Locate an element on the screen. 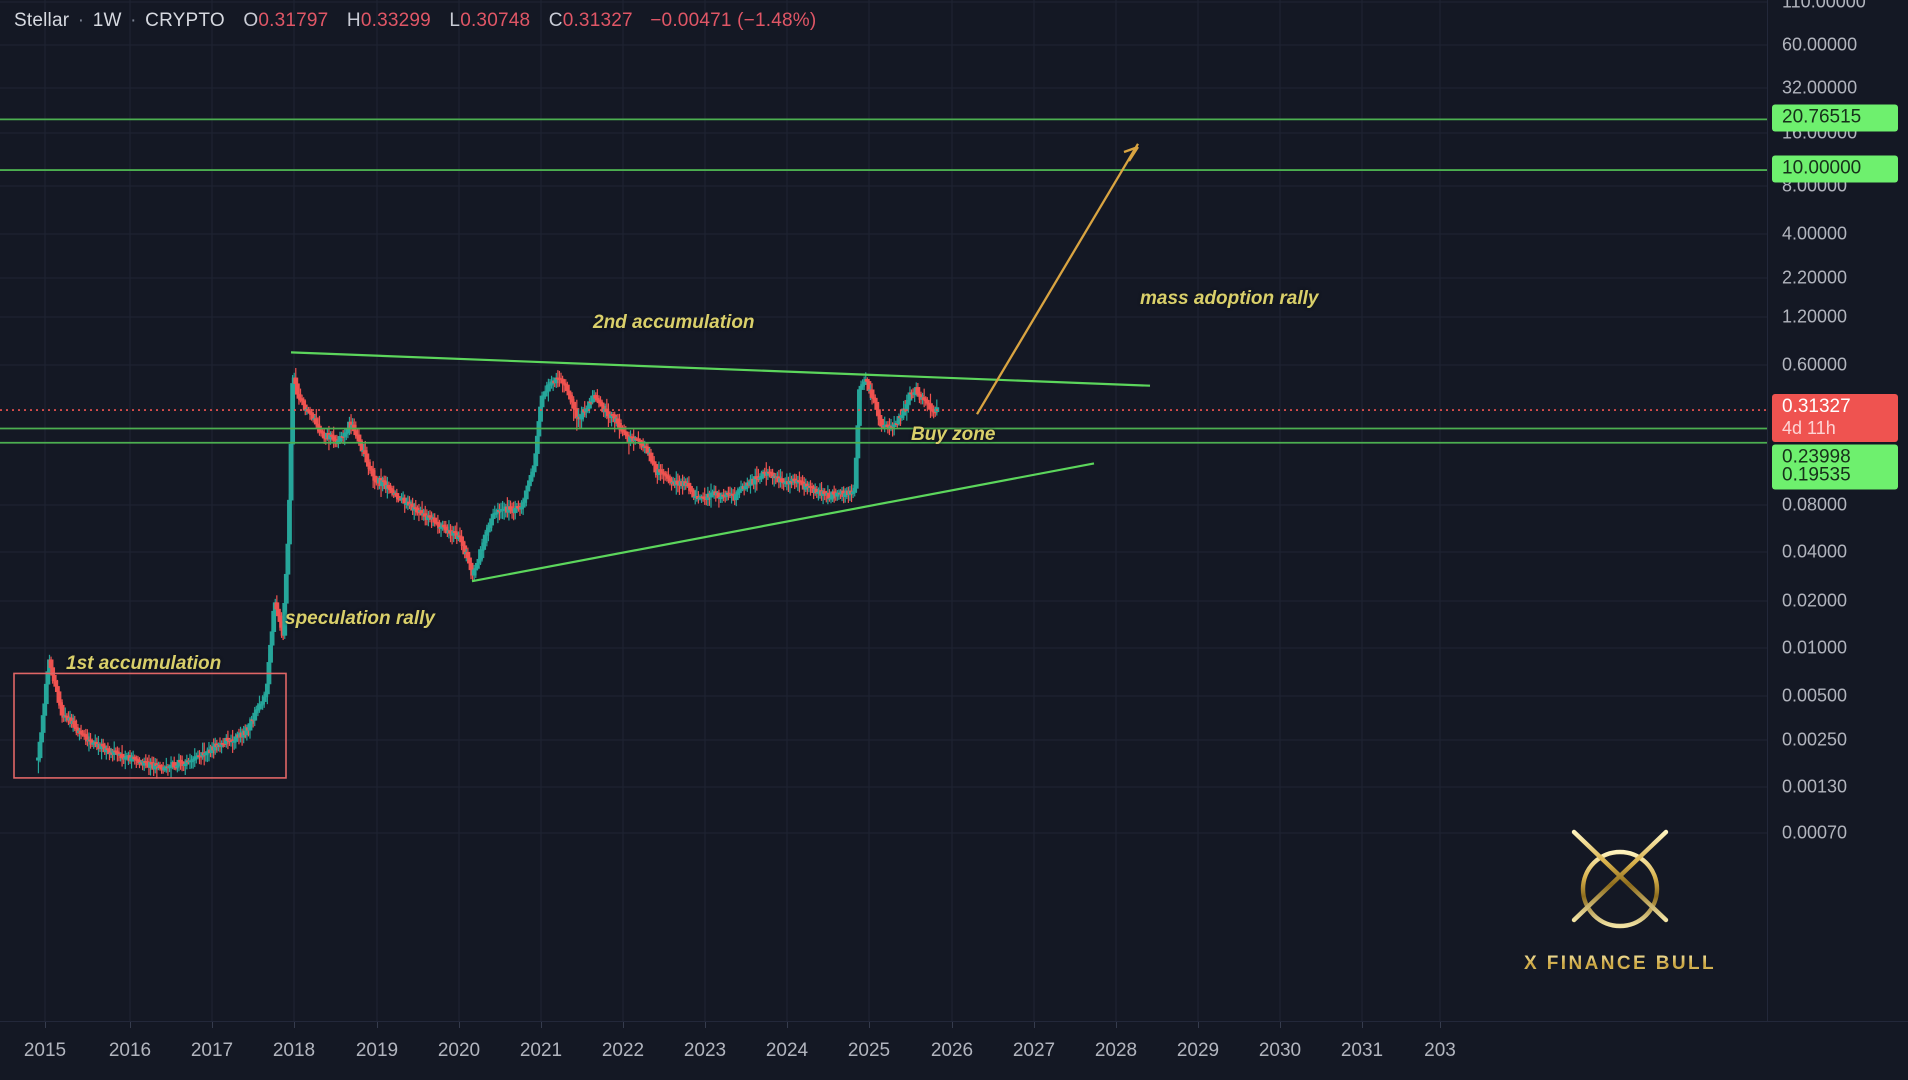 The height and width of the screenshot is (1080, 1908). time-axis-label: 2022 is located at coordinates (623, 1050).